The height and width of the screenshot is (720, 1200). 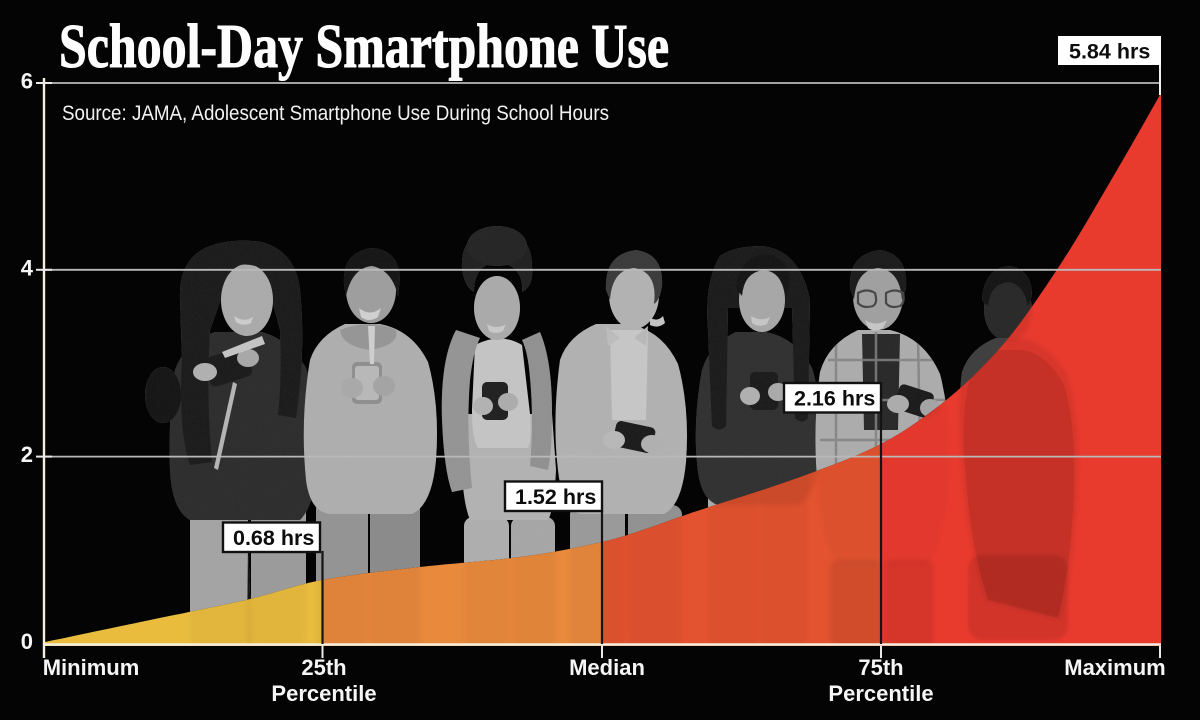 What do you see at coordinates (27, 81) in the screenshot?
I see `svg-text: 6` at bounding box center [27, 81].